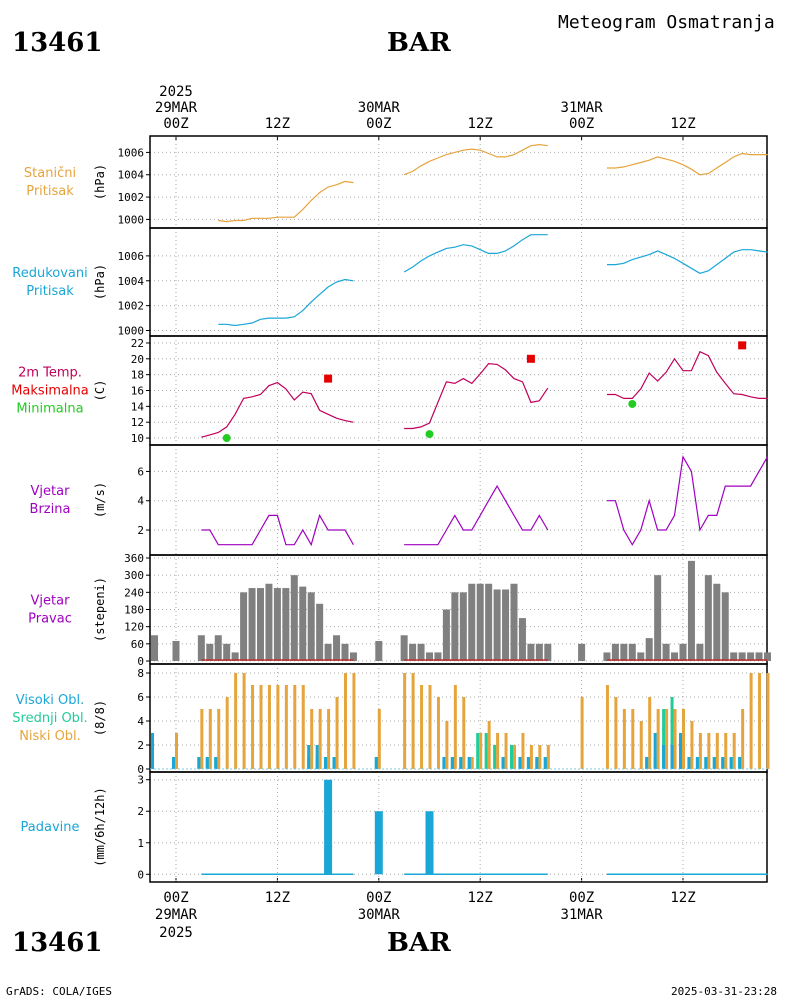 This screenshot has width=800, height=1000. Describe the element at coordinates (131, 175) in the screenshot. I see `y-tick-label: 1004` at that location.